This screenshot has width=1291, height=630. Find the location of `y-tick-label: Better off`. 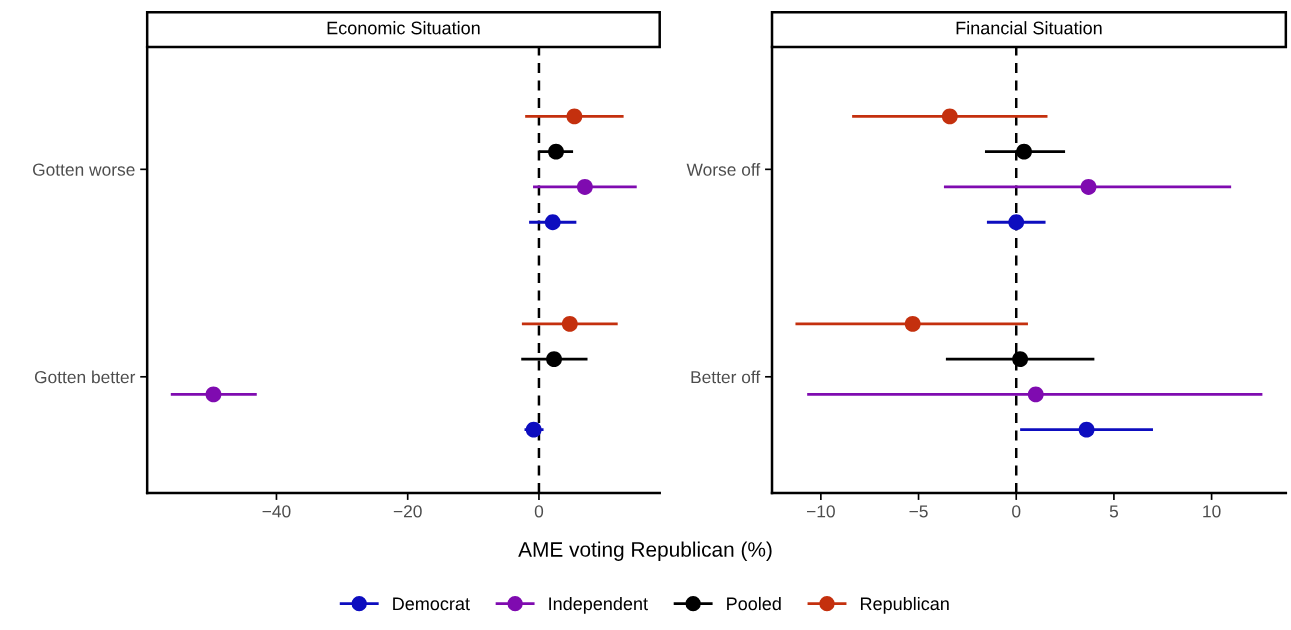

y-tick-label: Better off is located at coordinates (726, 377).